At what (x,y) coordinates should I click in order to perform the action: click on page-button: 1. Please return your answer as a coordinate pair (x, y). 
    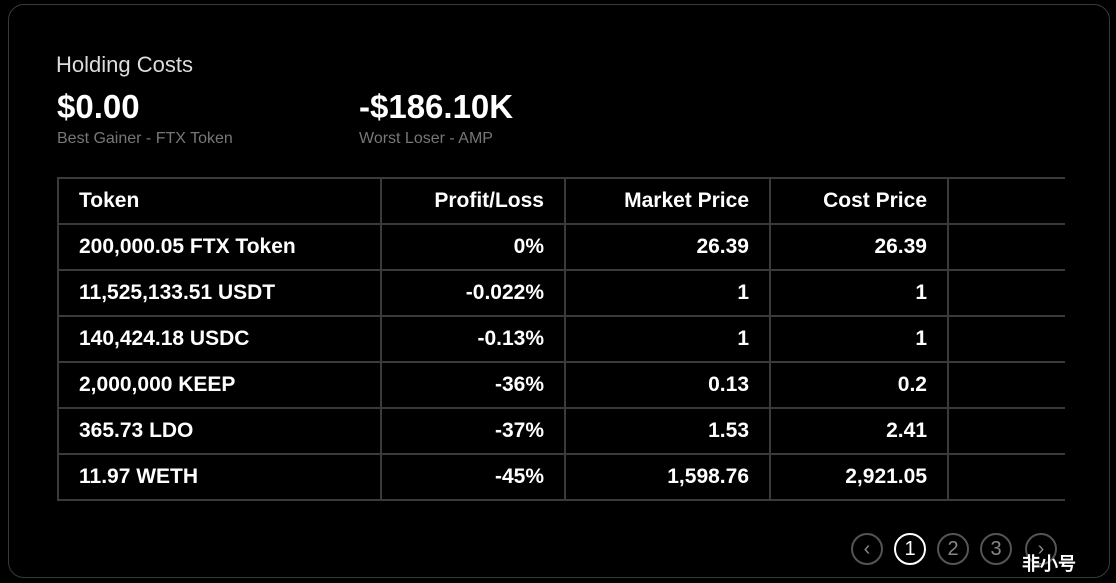
    Looking at the image, I should click on (910, 549).